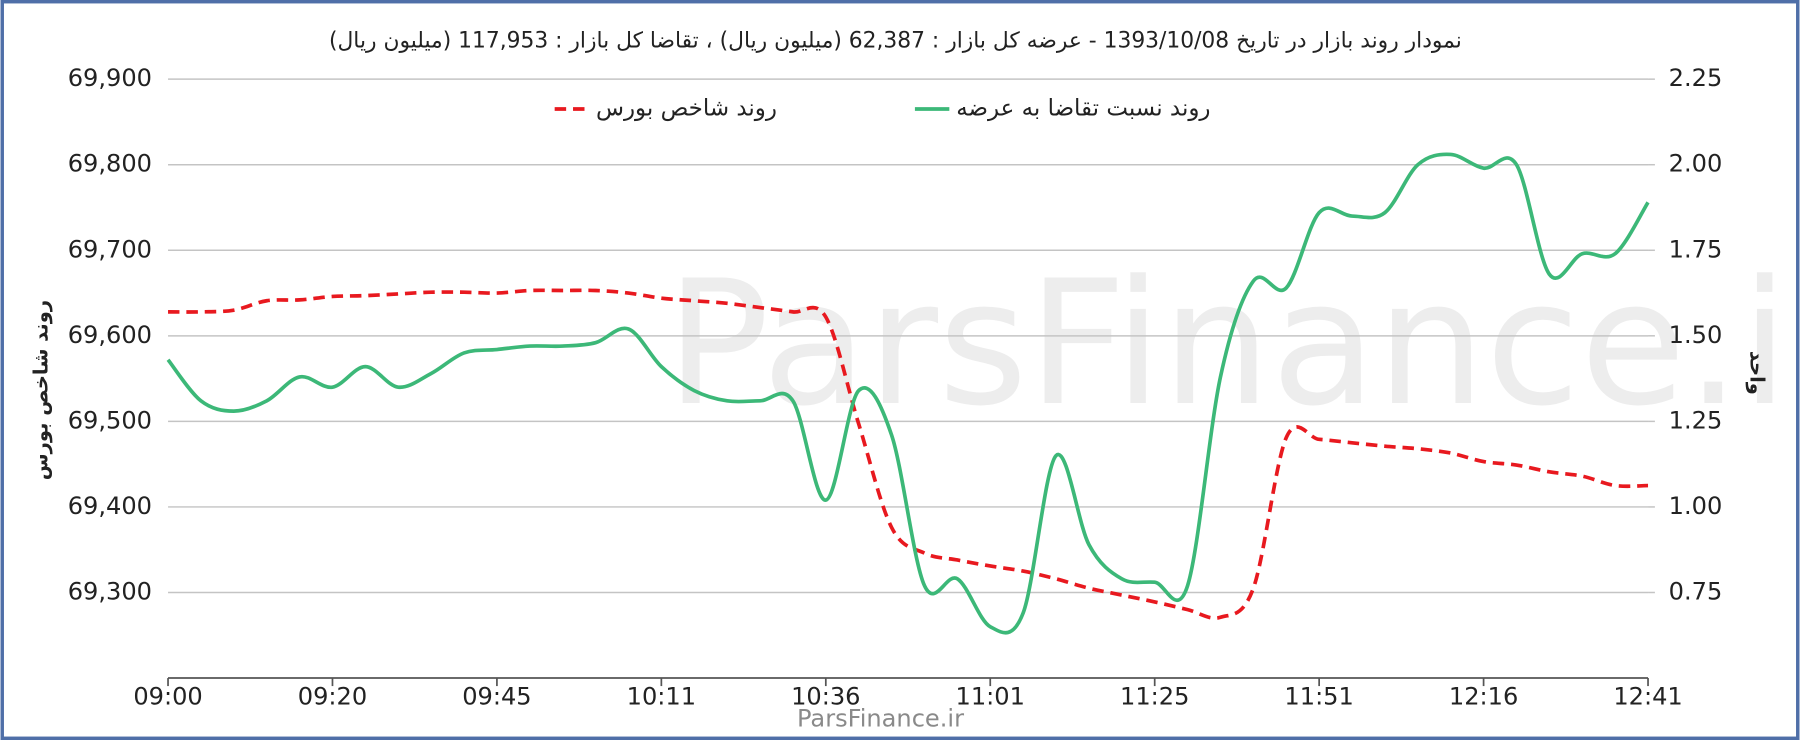 The height and width of the screenshot is (740, 1800). What do you see at coordinates (1696, 420) in the screenshot?
I see `y2-tick-label: 1.25` at bounding box center [1696, 420].